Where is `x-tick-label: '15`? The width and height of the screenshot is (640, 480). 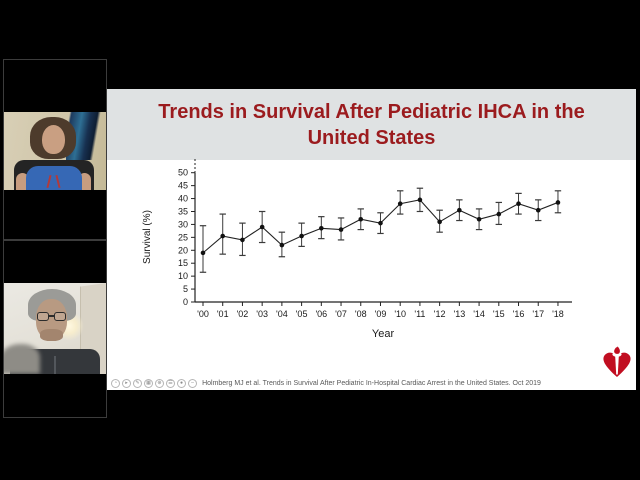 x-tick-label: '15 is located at coordinates (499, 314).